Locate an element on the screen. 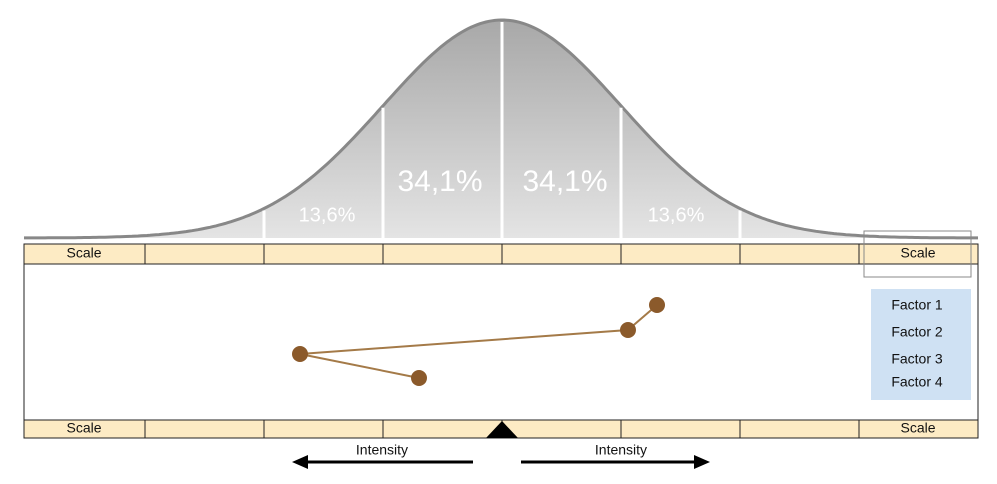  factor-line is located at coordinates (478, 341).